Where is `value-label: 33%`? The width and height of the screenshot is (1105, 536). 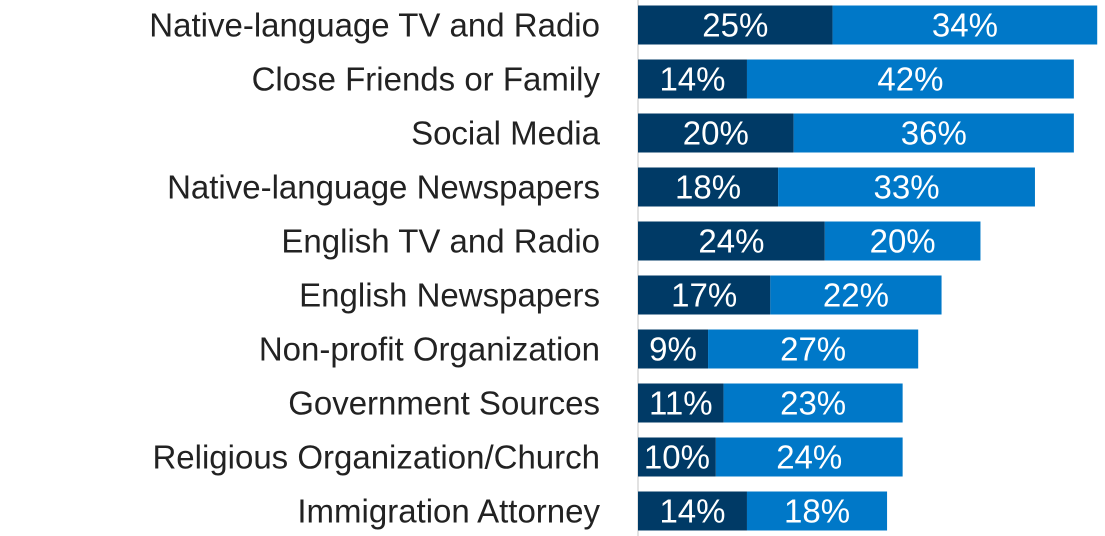 value-label: 33% is located at coordinates (906, 187).